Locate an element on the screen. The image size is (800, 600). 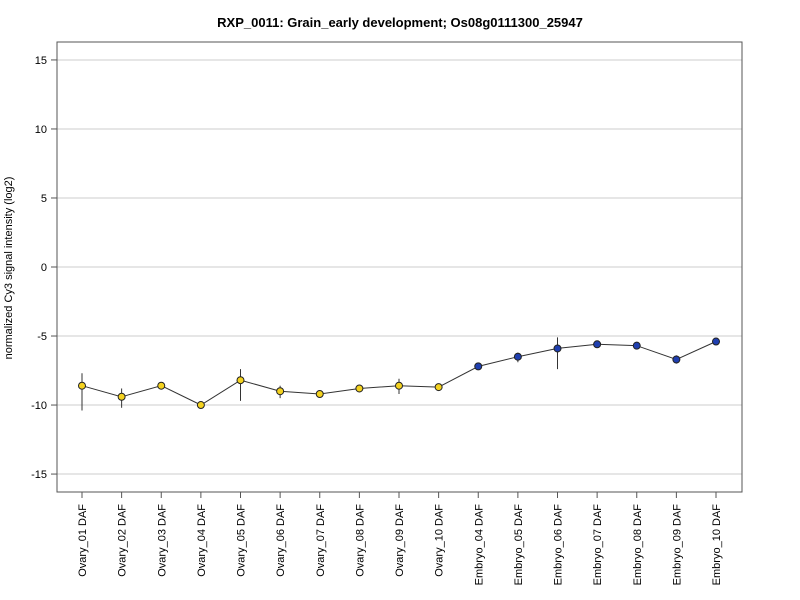
x-tick-label: Ovary_06 DAF is located at coordinates (281, 540).